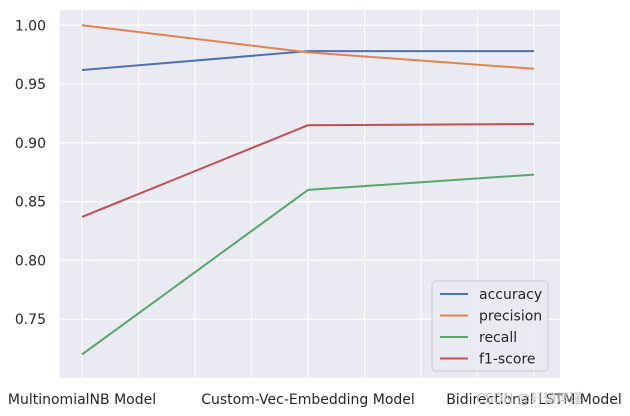 The height and width of the screenshot is (416, 630). I want to click on legend-box, so click(490, 326).